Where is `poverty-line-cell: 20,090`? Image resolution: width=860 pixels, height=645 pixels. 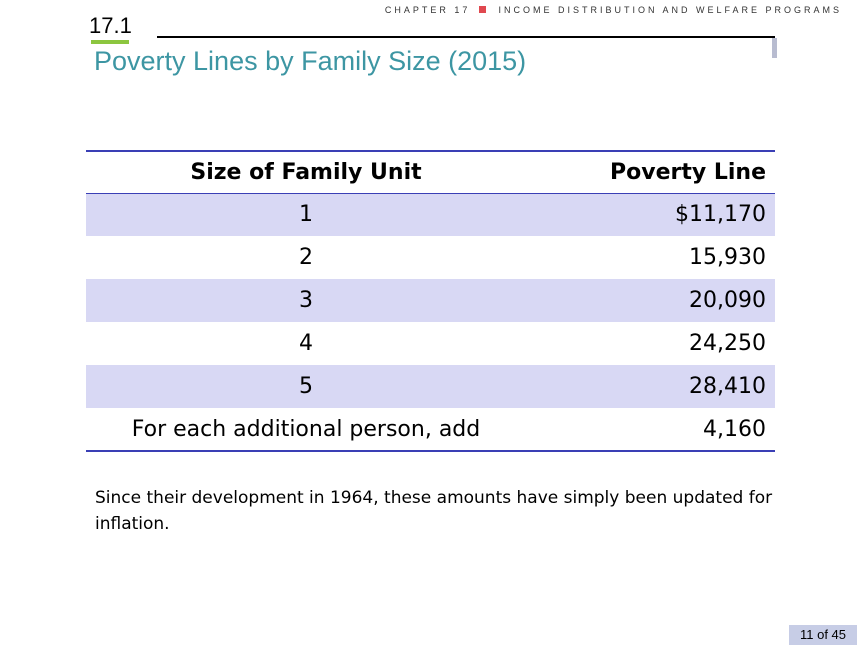
poverty-line-cell: 20,090 is located at coordinates (650, 300).